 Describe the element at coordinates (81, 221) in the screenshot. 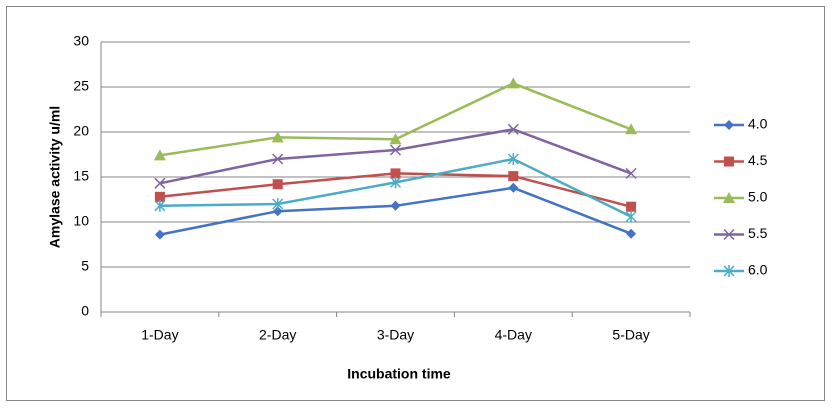

I see `y-tick-label: 10` at that location.